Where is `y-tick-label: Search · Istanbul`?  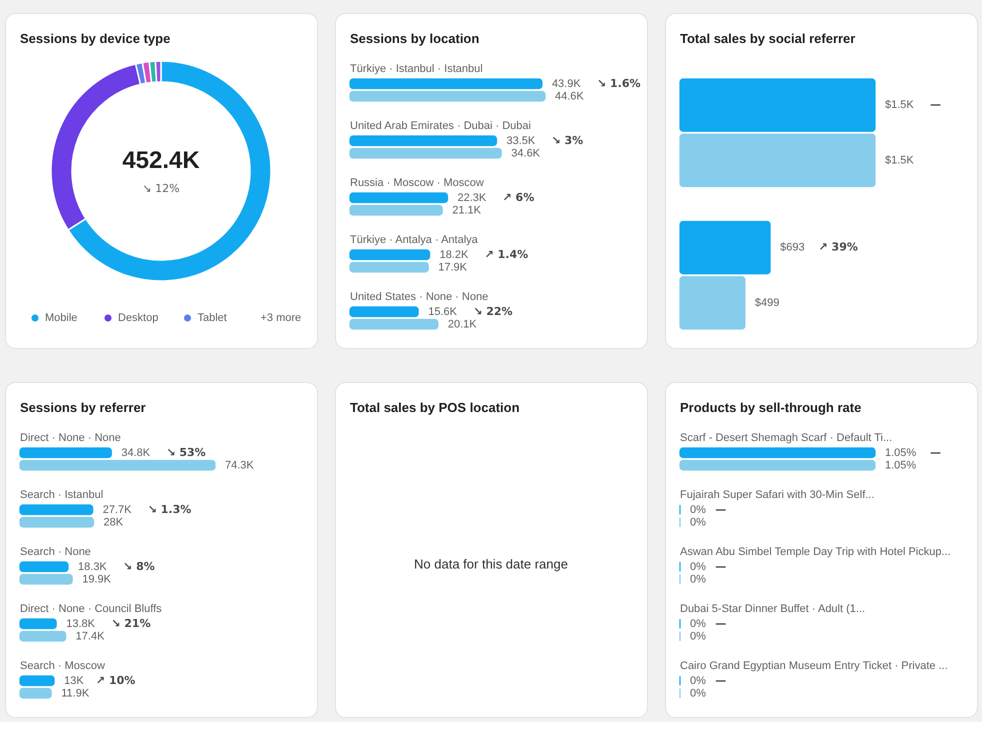 y-tick-label: Search · Istanbul is located at coordinates (62, 495).